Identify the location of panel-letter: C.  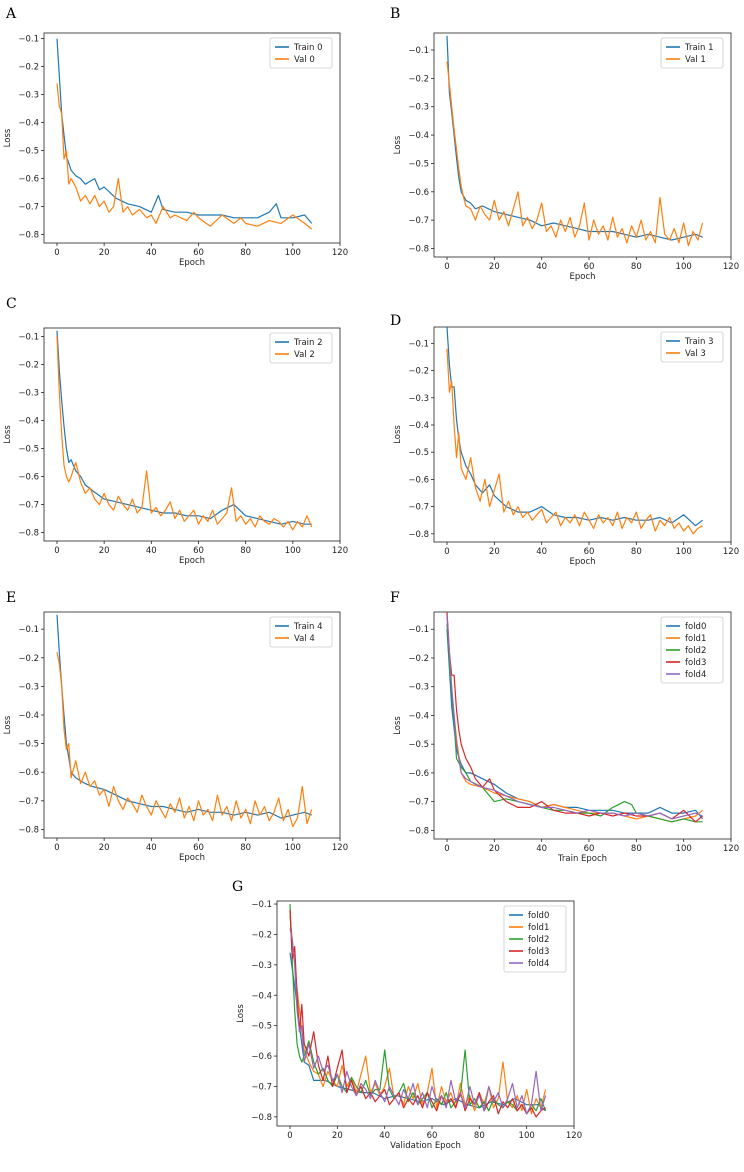
(11, 304).